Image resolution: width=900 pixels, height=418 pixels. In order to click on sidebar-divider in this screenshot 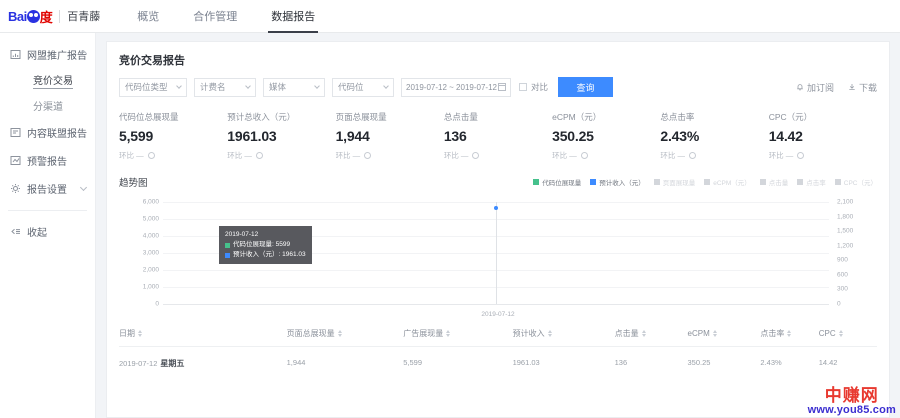, I will do `click(47, 210)`.